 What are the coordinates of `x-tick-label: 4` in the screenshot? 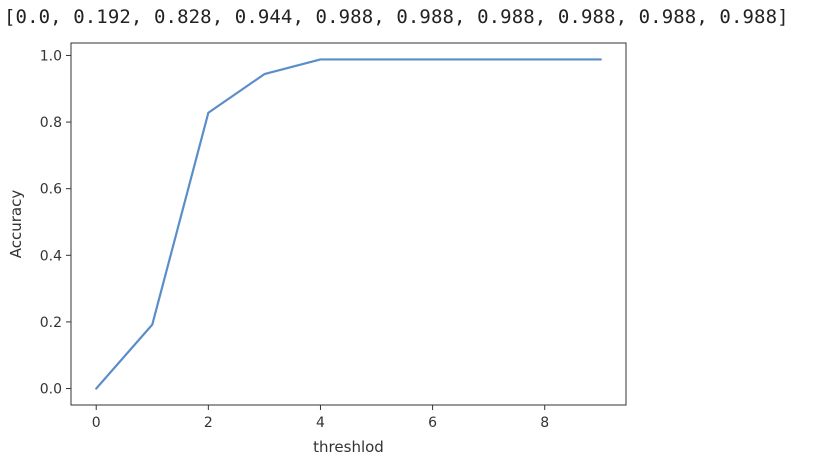 It's located at (320, 423).